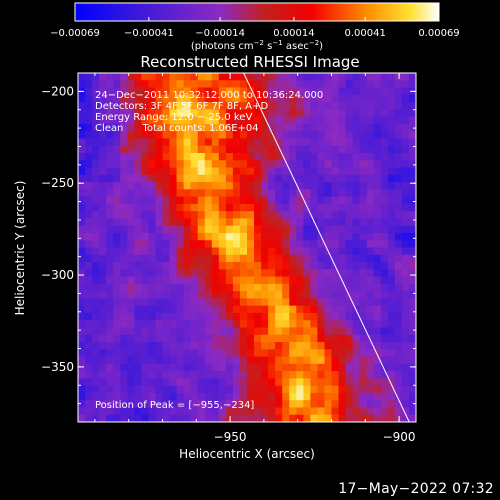  I want to click on colorbar, so click(257, 12).